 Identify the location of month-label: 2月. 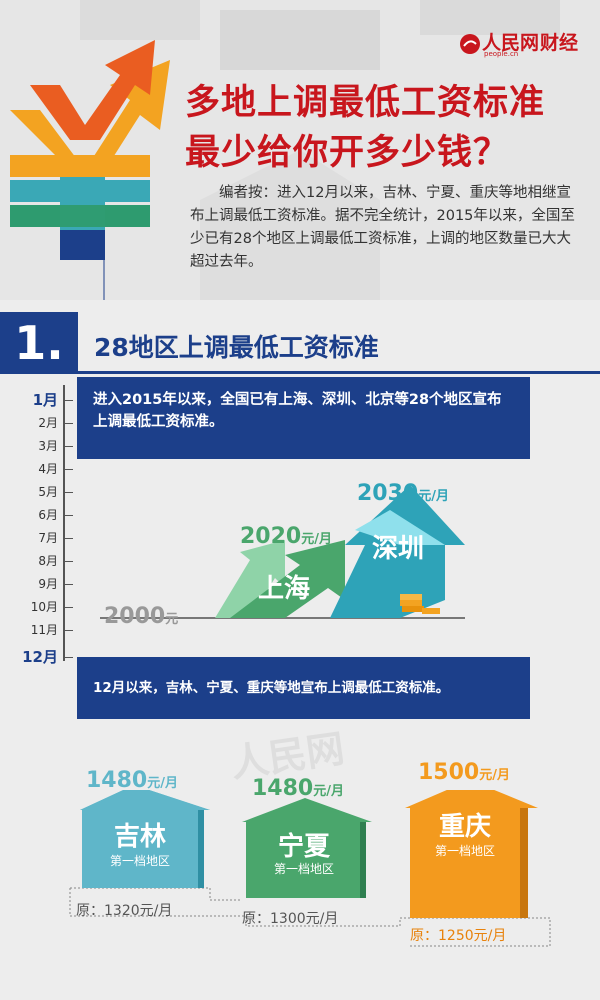
(48, 423).